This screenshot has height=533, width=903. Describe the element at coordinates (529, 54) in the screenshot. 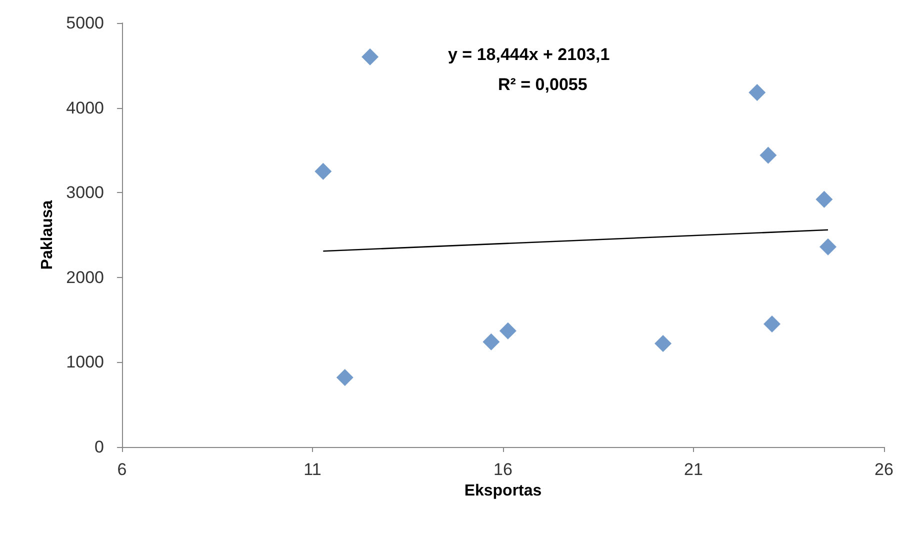

I see `annotation: y = 18,444x + 2103,1` at that location.